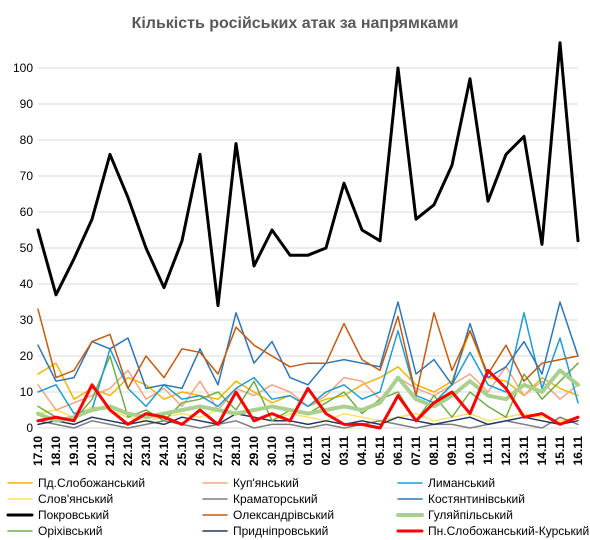  Describe the element at coordinates (75, 499) in the screenshot. I see `legend-label: Слов'янський` at that location.